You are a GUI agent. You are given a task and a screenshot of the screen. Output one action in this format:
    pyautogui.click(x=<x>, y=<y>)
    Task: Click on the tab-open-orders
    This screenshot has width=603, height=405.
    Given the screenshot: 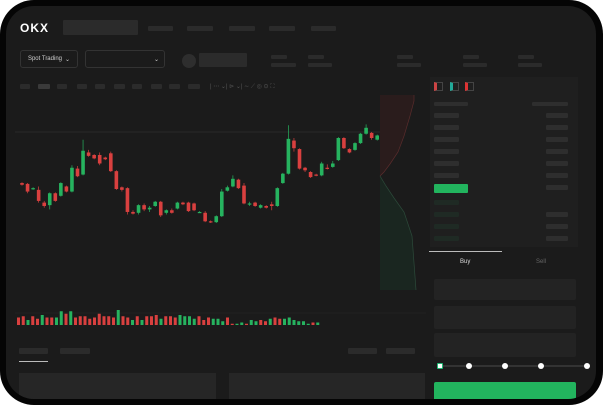 What is the action you would take?
    pyautogui.click(x=33, y=351)
    